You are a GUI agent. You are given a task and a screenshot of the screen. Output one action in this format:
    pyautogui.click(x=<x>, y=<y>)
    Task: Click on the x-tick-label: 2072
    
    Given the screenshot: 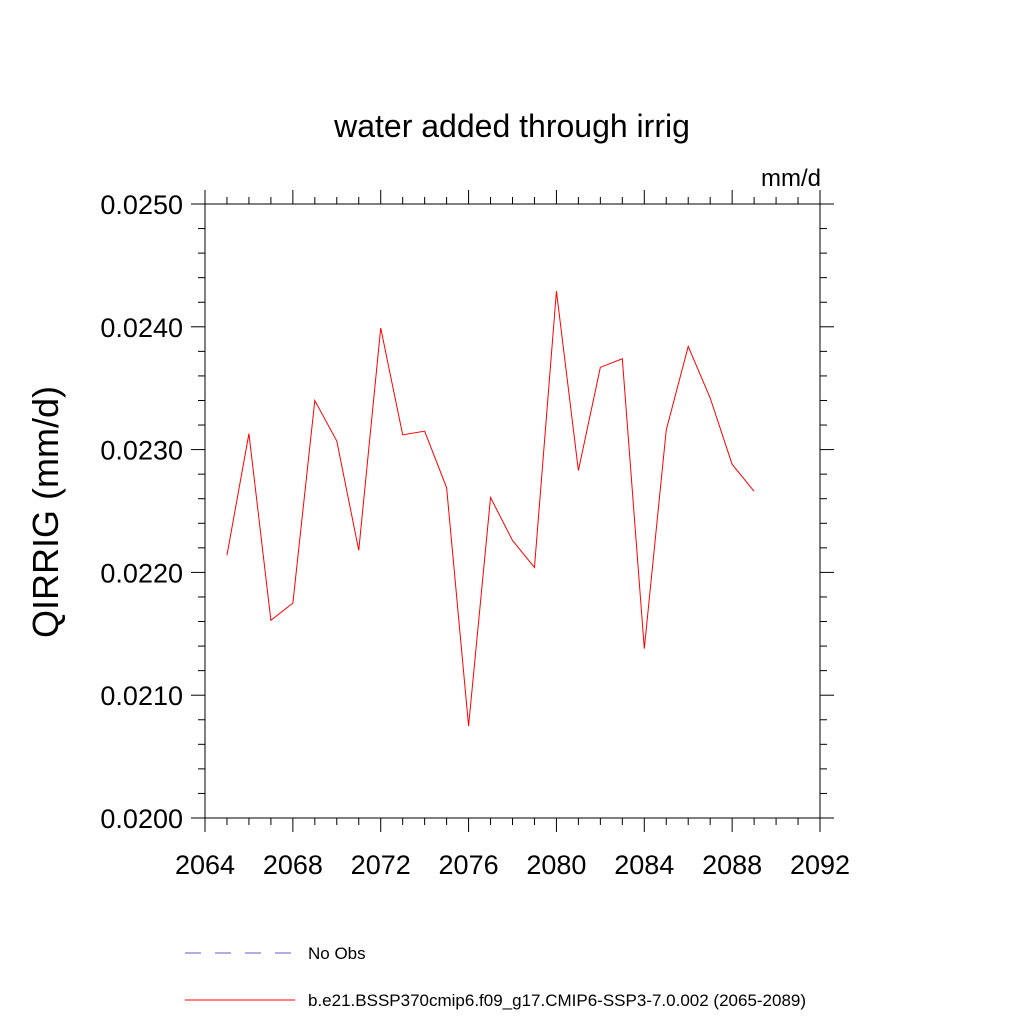 What is the action you would take?
    pyautogui.click(x=381, y=865)
    